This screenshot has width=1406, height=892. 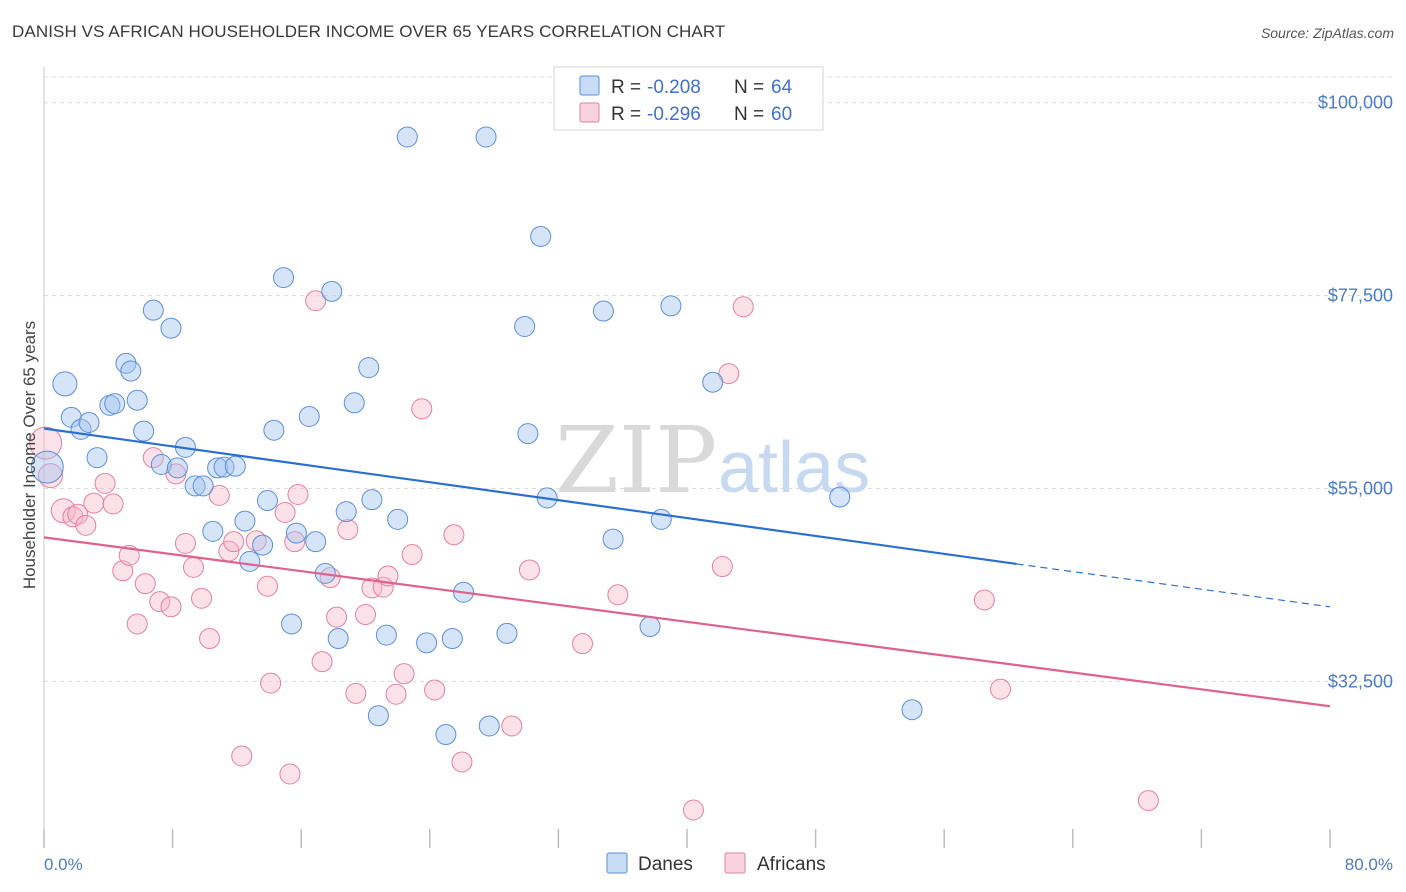 What do you see at coordinates (665, 864) in the screenshot?
I see `bottom-legend-danes-label: Danes` at bounding box center [665, 864].